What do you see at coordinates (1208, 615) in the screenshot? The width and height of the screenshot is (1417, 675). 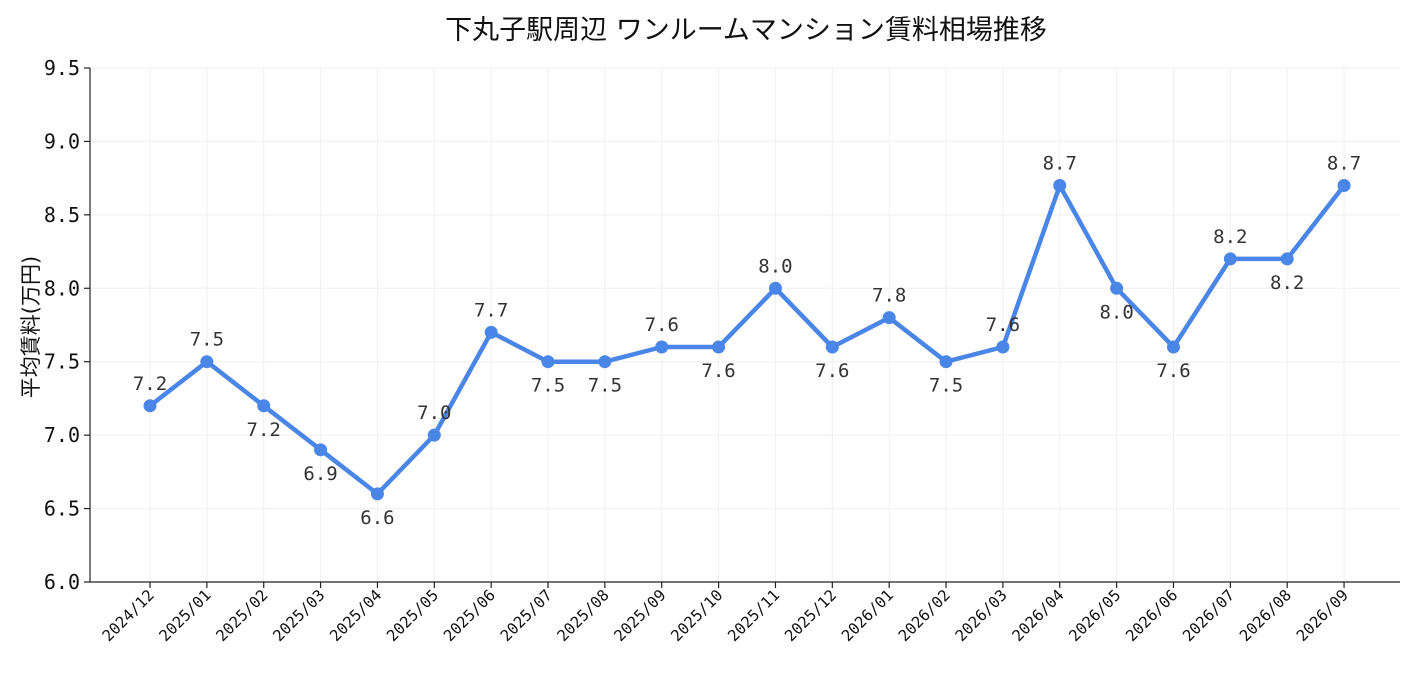 I see `x-tick-label: 2026/07` at bounding box center [1208, 615].